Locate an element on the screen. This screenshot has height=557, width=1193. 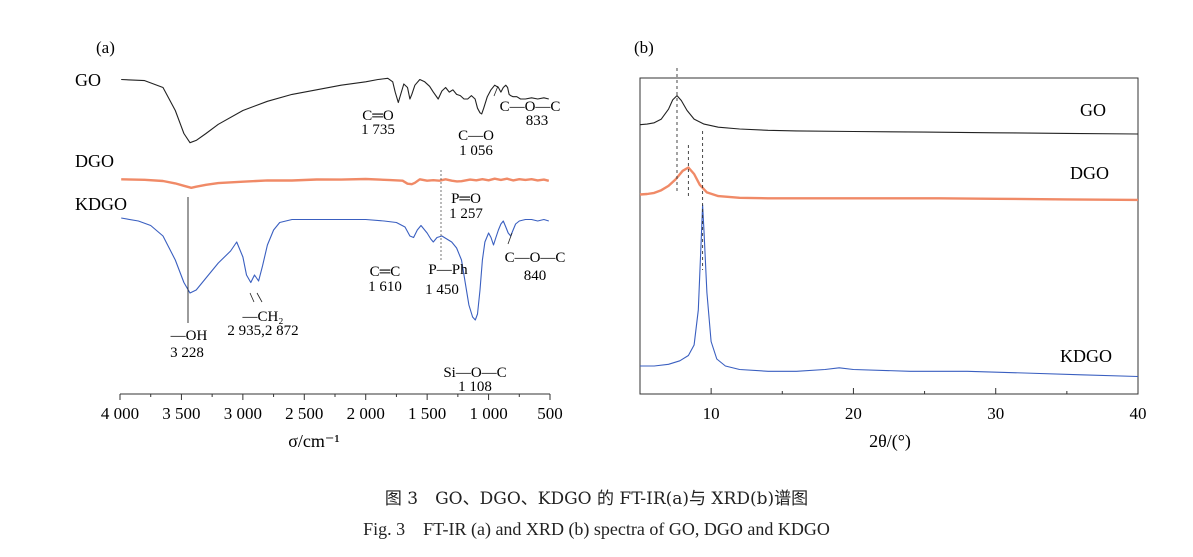
ftir-series-labels: GO DGO KDGO is located at coordinates (101, 142).